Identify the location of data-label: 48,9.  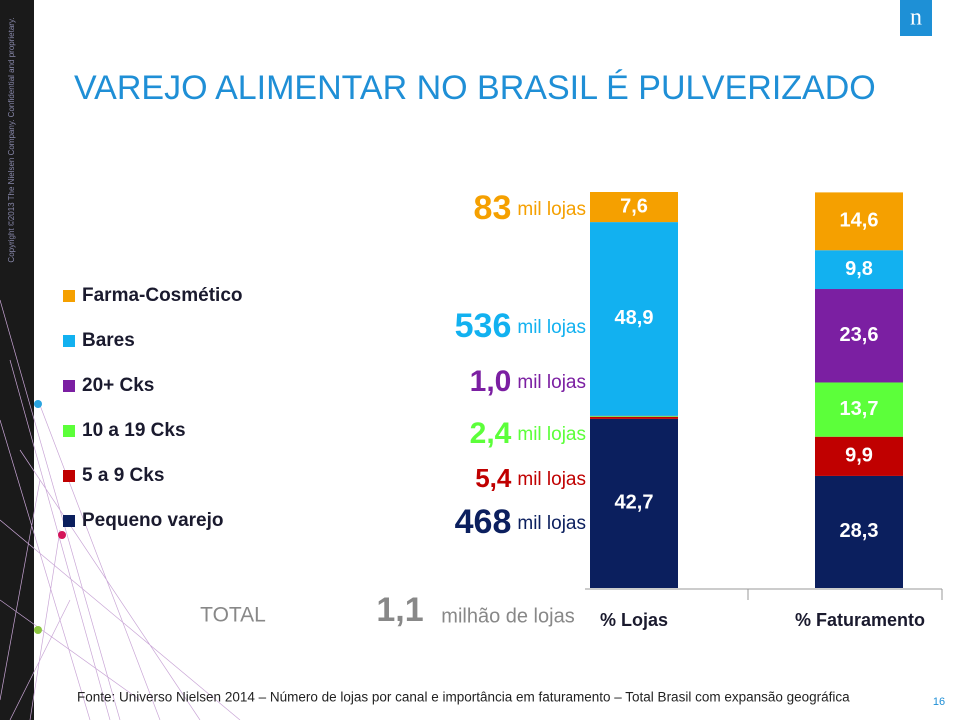
(634, 318).